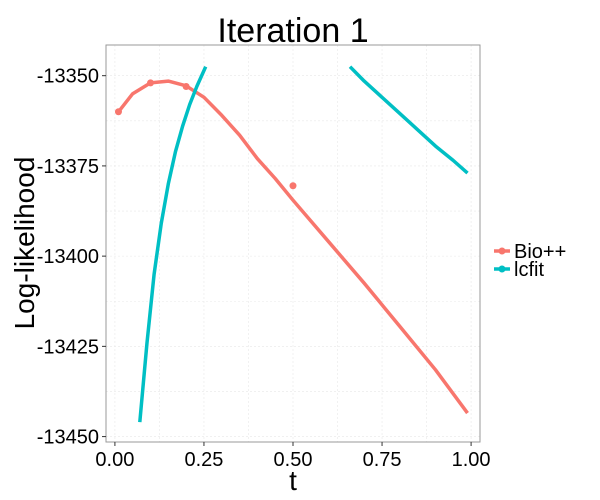  Describe the element at coordinates (68, 347) in the screenshot. I see `y-tick-label: -13425` at that location.